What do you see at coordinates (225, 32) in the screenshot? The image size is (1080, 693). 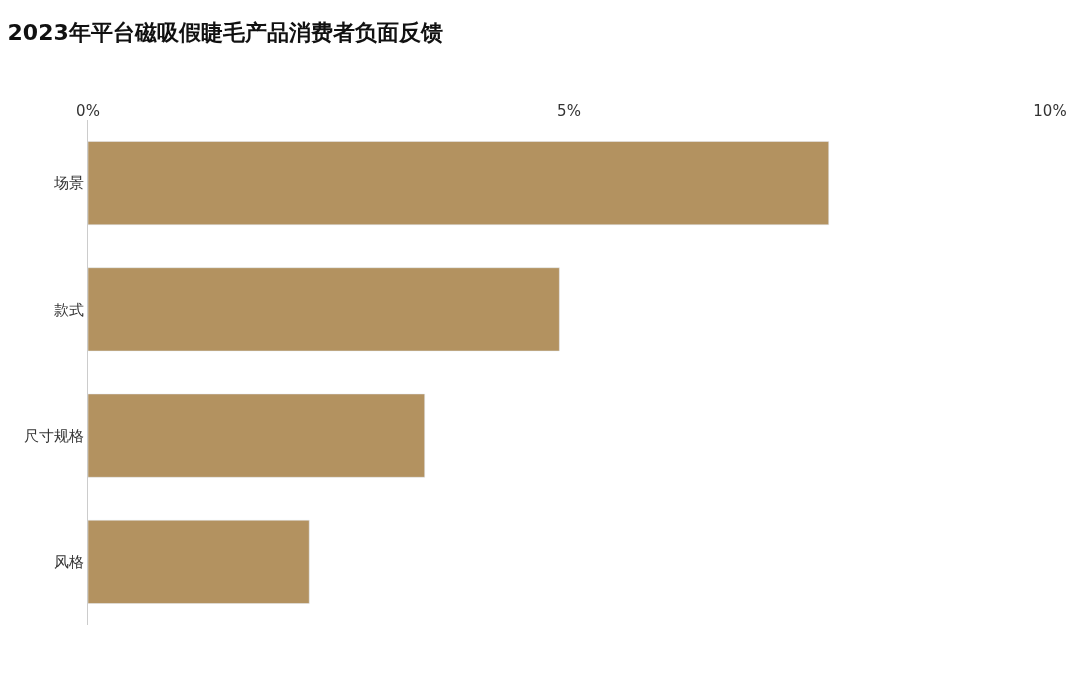 I see `chart-title: 2023年平台磁吸假睫毛产品消费者负面反馈` at bounding box center [225, 32].